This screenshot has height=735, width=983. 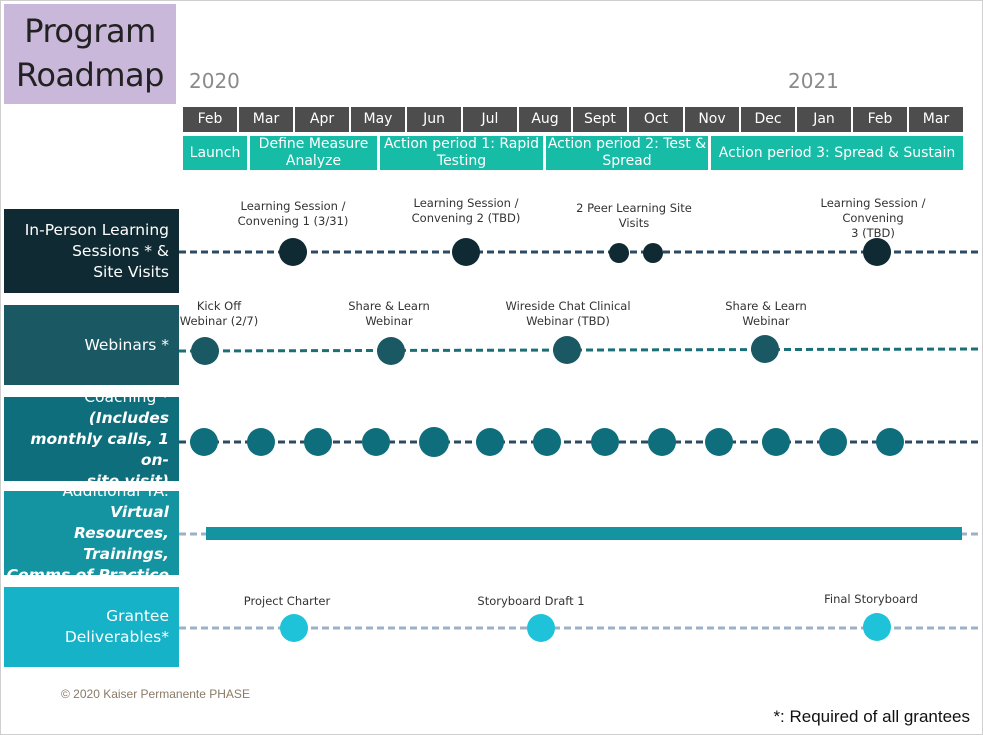 What do you see at coordinates (545, 119) in the screenshot?
I see `month-aug: Aug` at bounding box center [545, 119].